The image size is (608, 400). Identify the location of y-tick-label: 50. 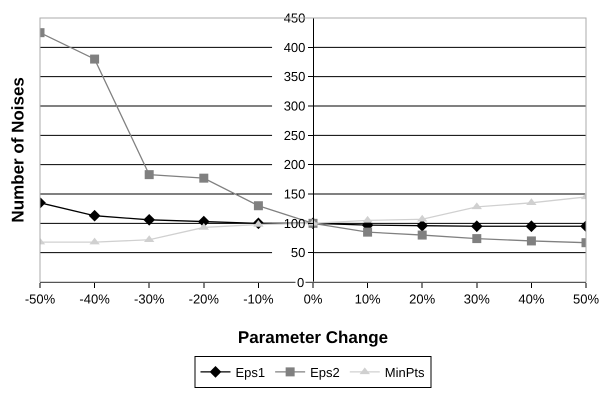
(298, 252).